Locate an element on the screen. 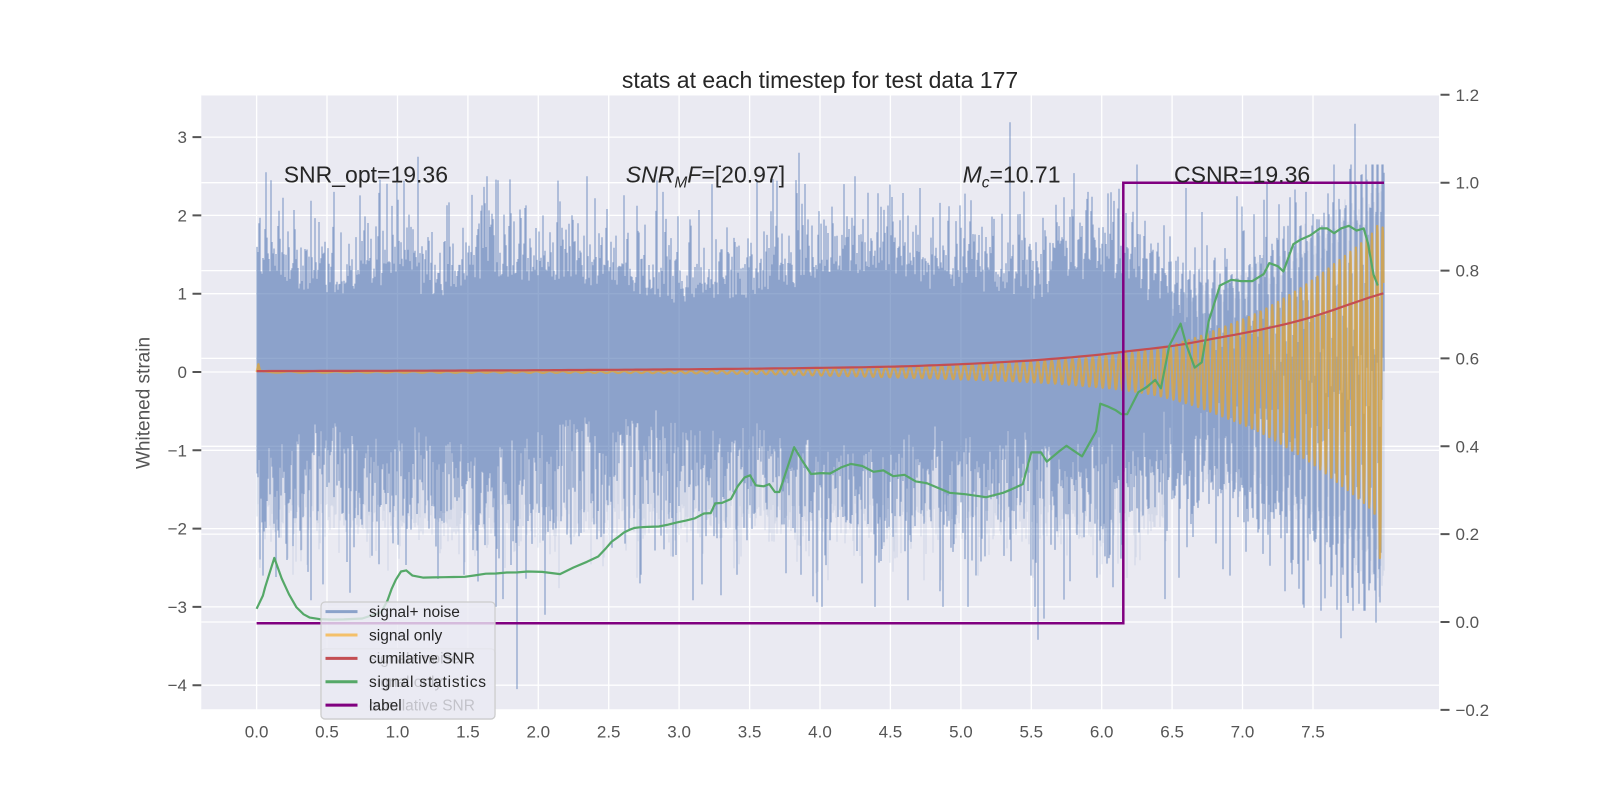 The height and width of the screenshot is (800, 1600). svg-text: cumilative SNR is located at coordinates (422, 659).